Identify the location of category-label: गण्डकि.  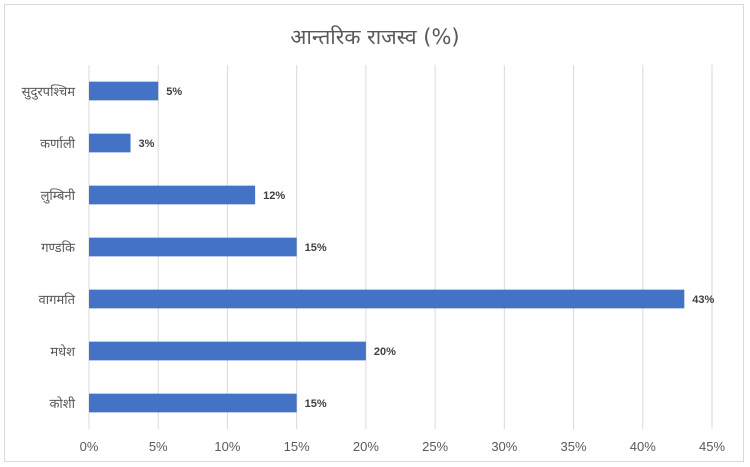
(58, 248).